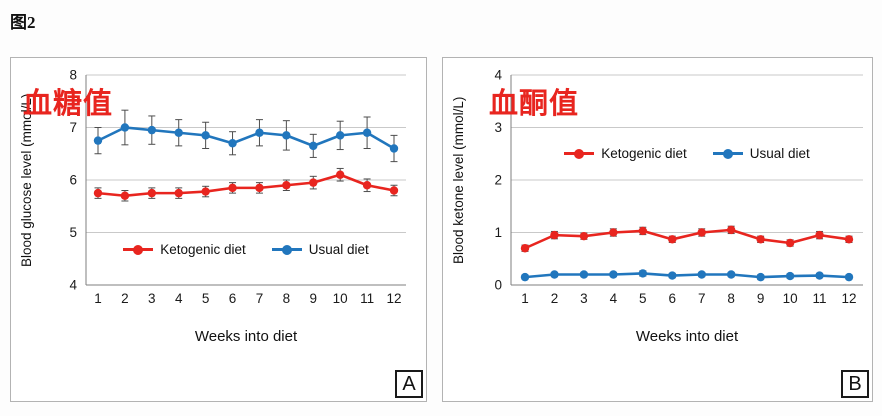 Image resolution: width=882 pixels, height=416 pixels. I want to click on x-axis-label-b: Weeks into diet, so click(687, 336).